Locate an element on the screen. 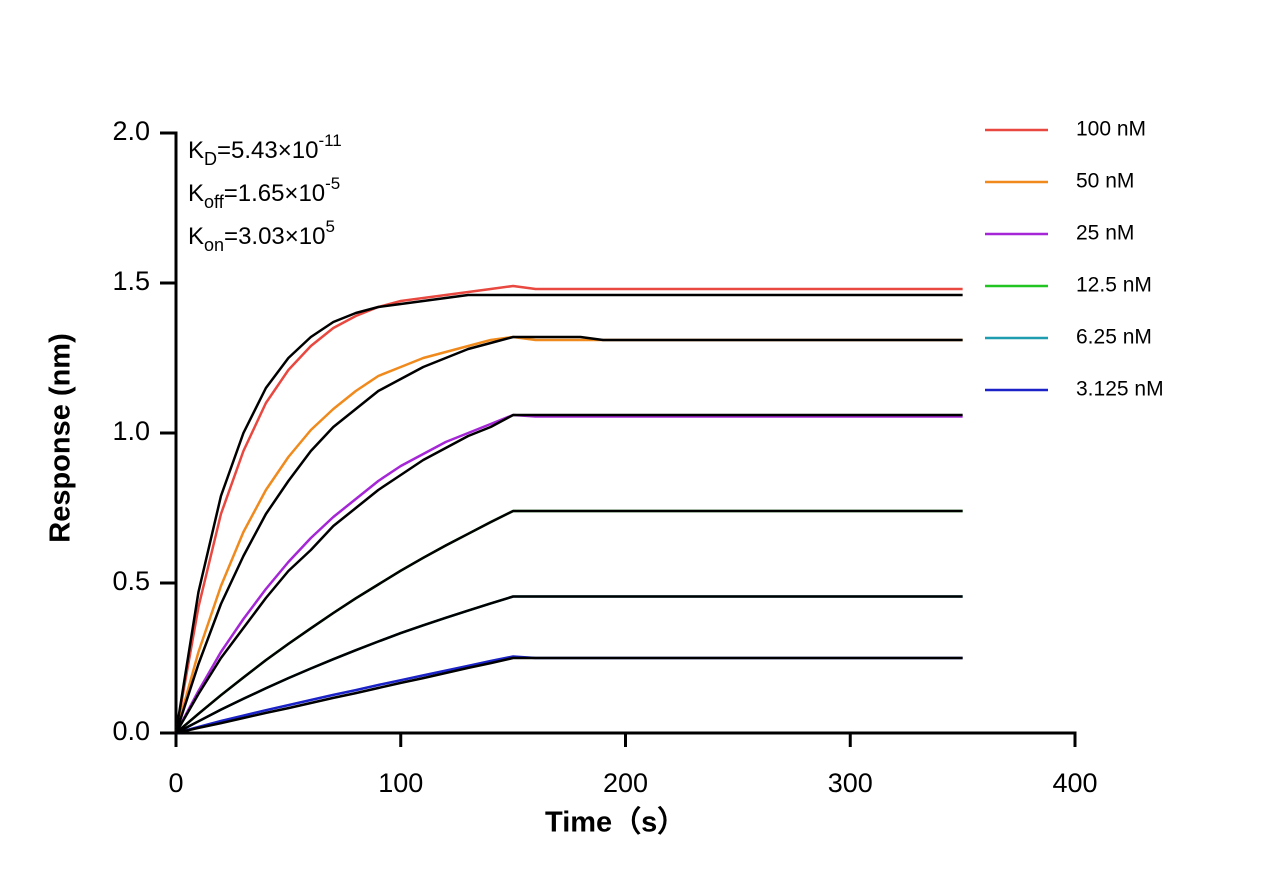 Image resolution: width=1287 pixels, height=886 pixels. legend-label: 25 nM is located at coordinates (1105, 233).